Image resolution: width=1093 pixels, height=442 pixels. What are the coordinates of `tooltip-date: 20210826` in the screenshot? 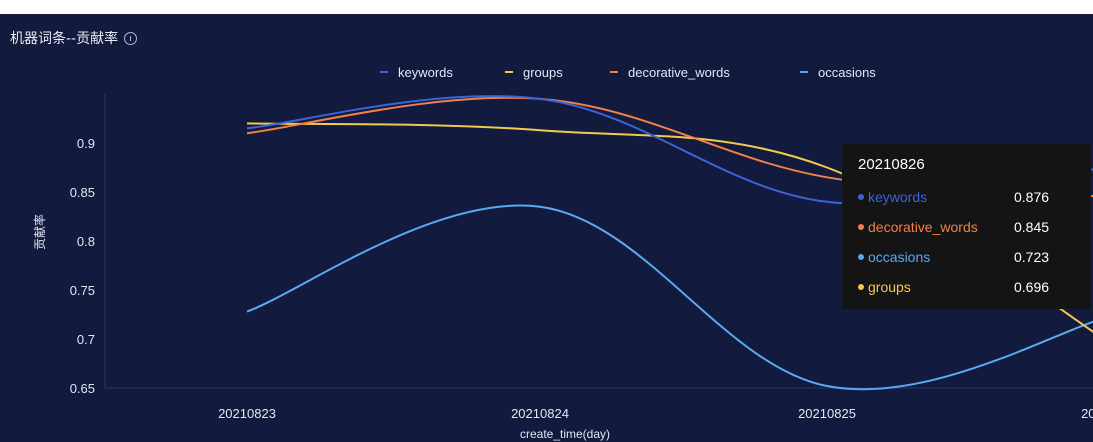 It's located at (891, 164).